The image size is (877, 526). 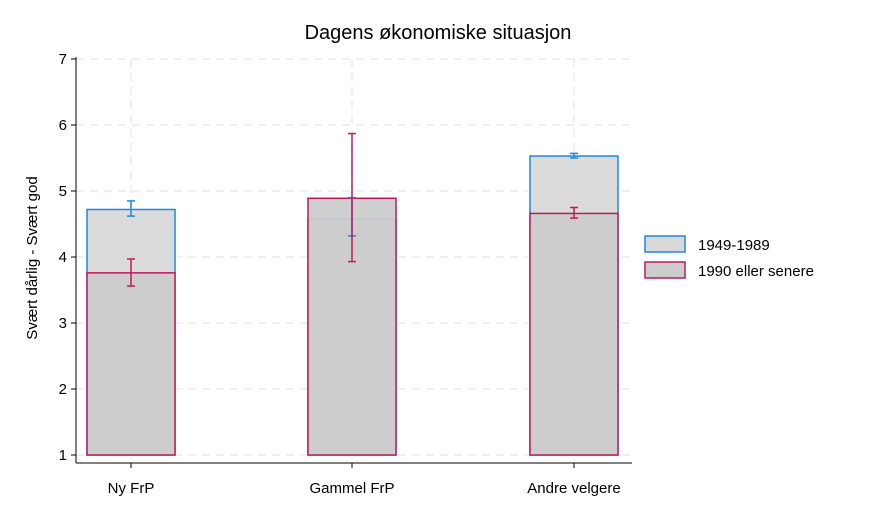 What do you see at coordinates (734, 245) in the screenshot?
I see `legend-label-0: 1949-1989` at bounding box center [734, 245].